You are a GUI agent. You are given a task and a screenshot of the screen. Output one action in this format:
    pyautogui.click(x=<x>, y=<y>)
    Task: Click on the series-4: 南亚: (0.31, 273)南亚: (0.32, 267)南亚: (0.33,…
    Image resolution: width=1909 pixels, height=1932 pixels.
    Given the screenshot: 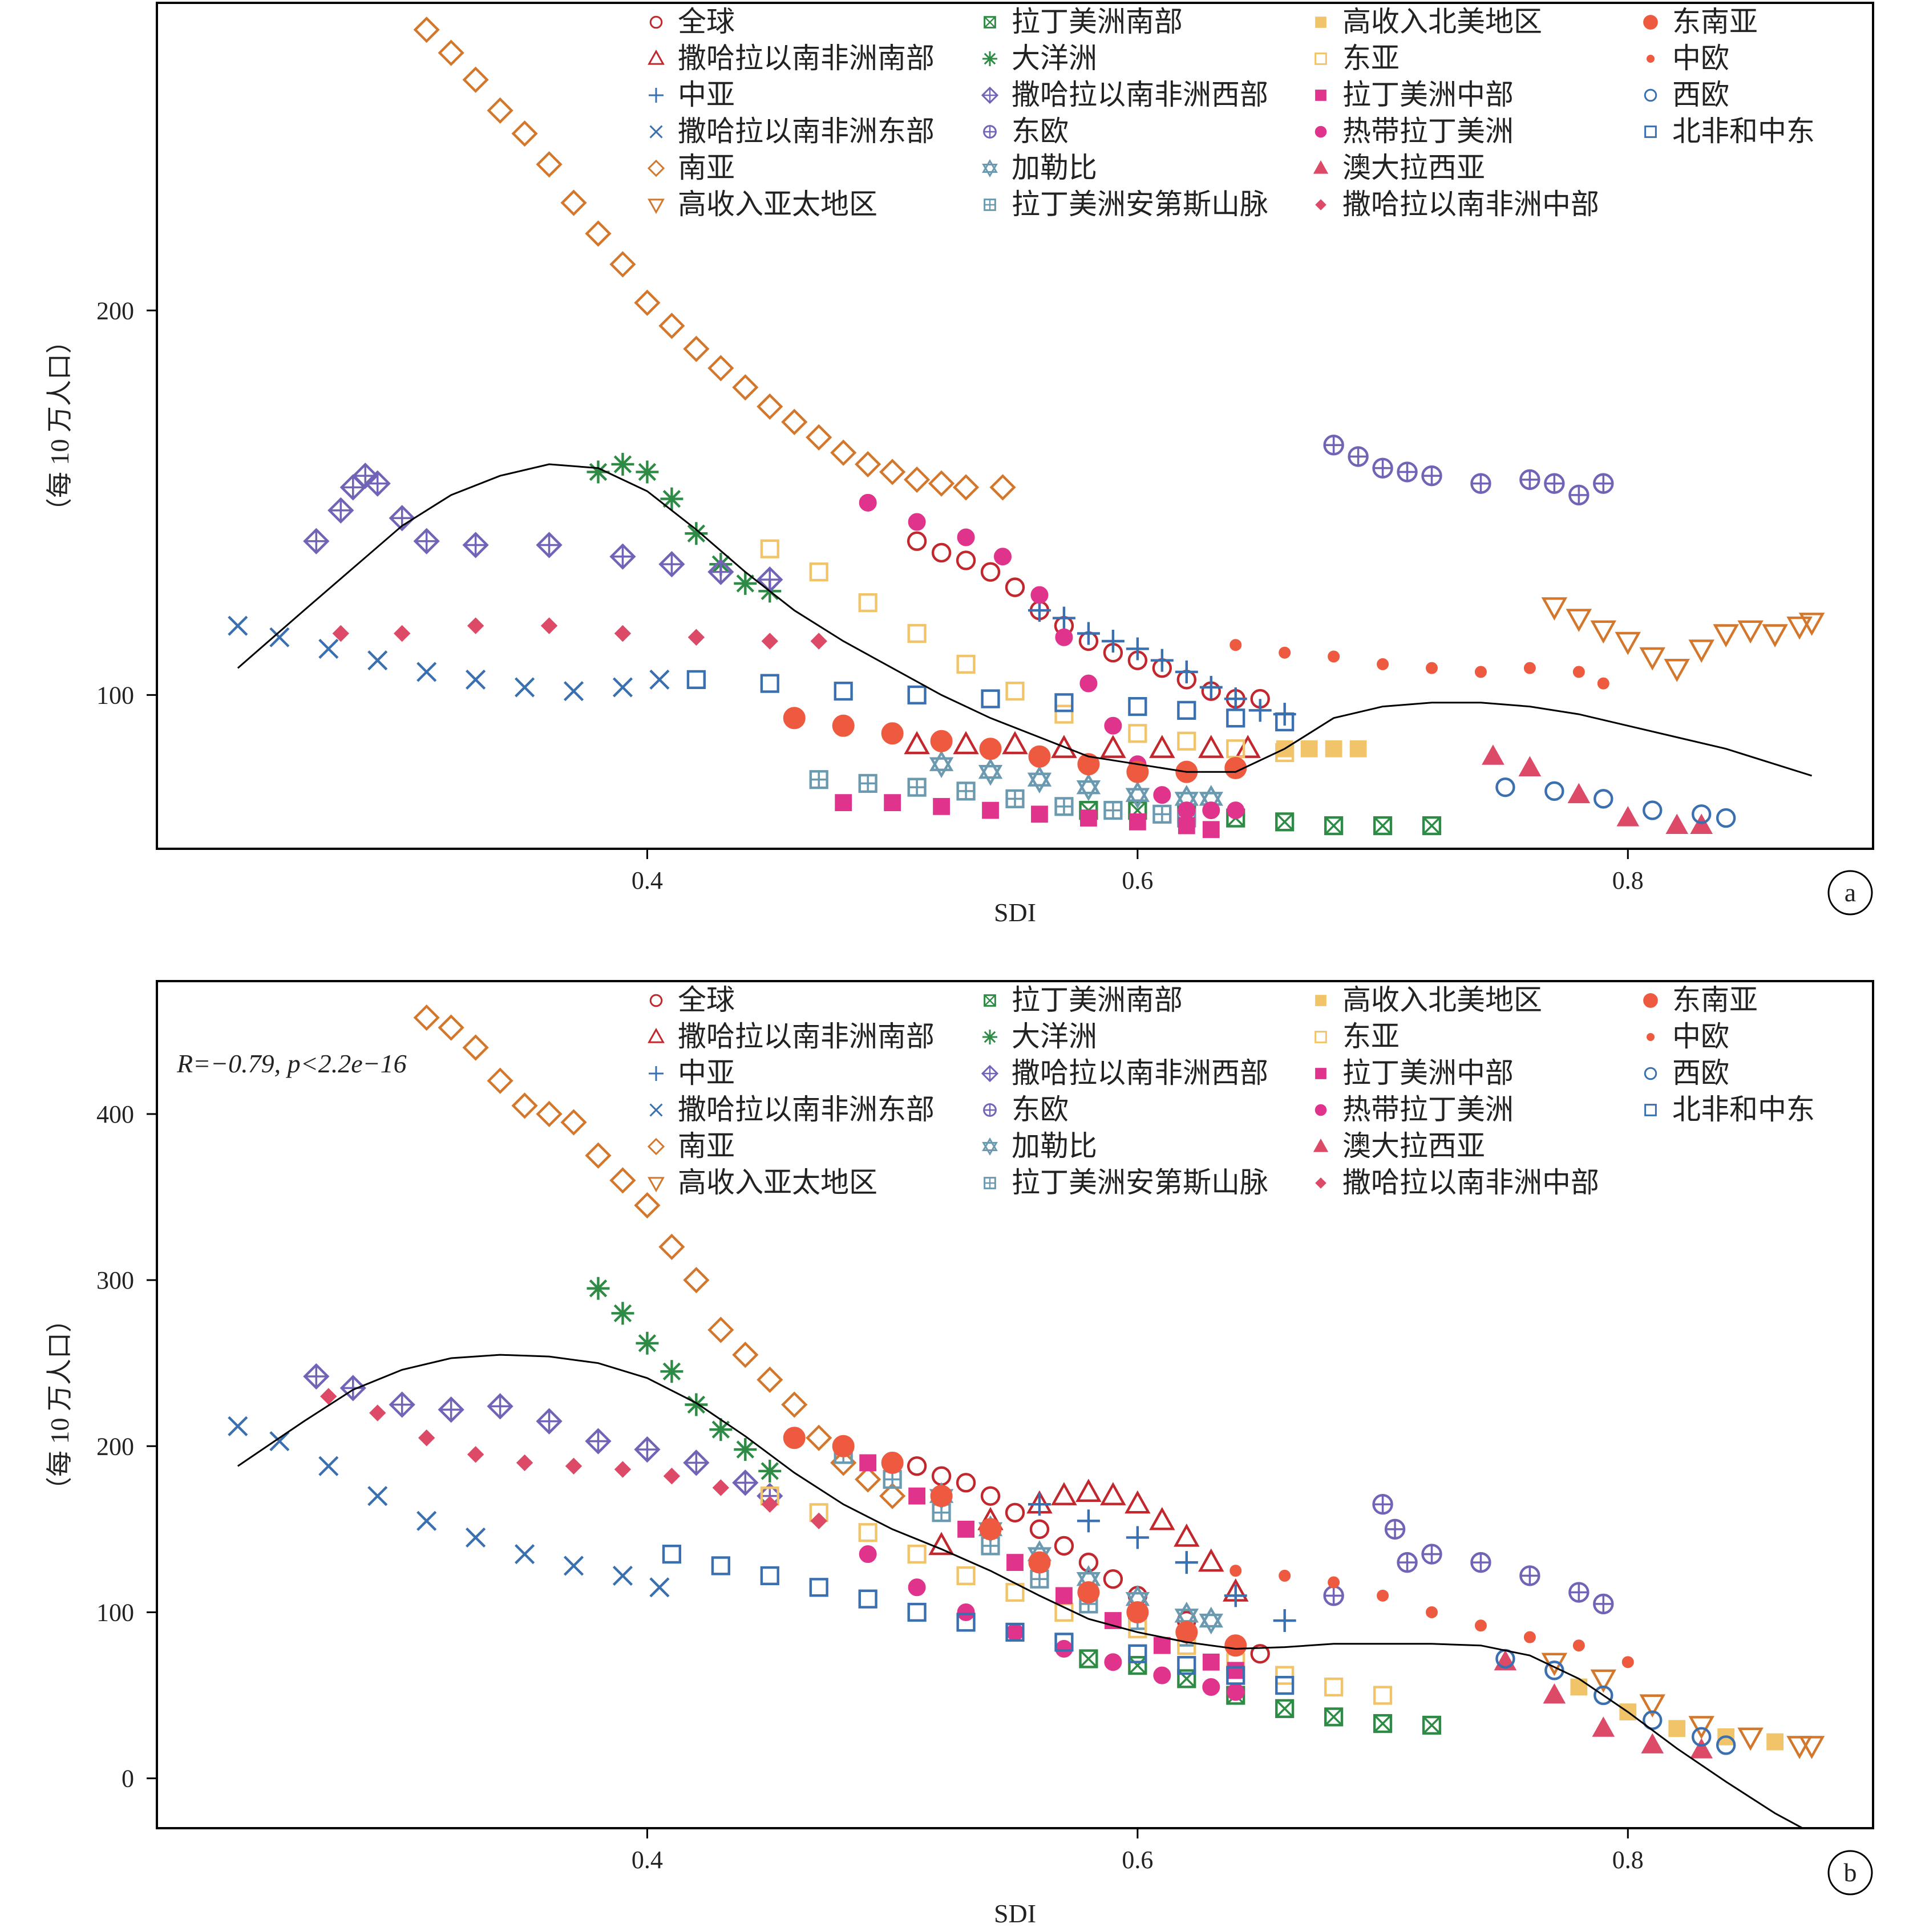 What is the action you would take?
    pyautogui.click(x=714, y=259)
    